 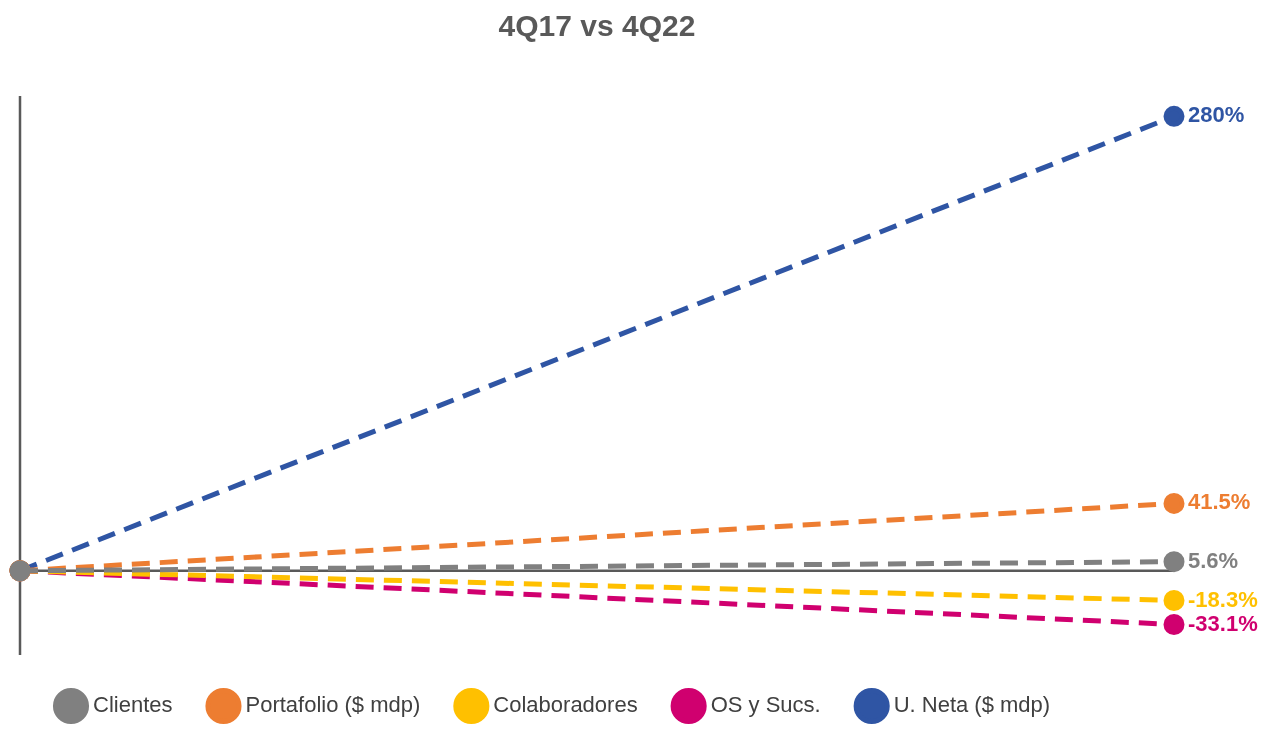 What do you see at coordinates (765, 705) in the screenshot?
I see `legend-label: OS y Sucs.` at bounding box center [765, 705].